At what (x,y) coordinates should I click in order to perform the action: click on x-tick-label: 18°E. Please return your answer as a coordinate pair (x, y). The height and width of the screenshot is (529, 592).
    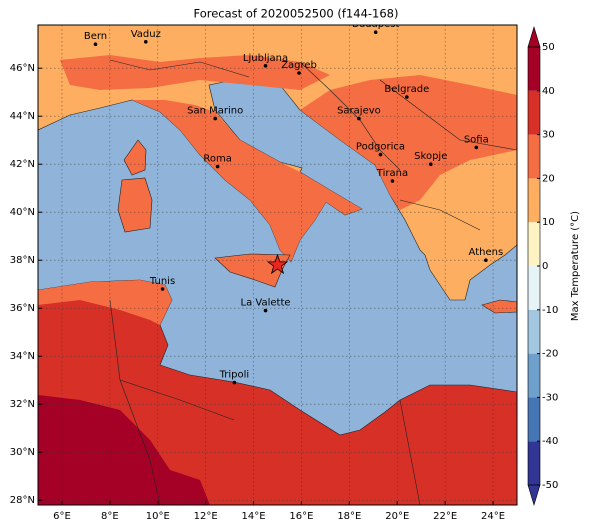
    Looking at the image, I should click on (349, 516).